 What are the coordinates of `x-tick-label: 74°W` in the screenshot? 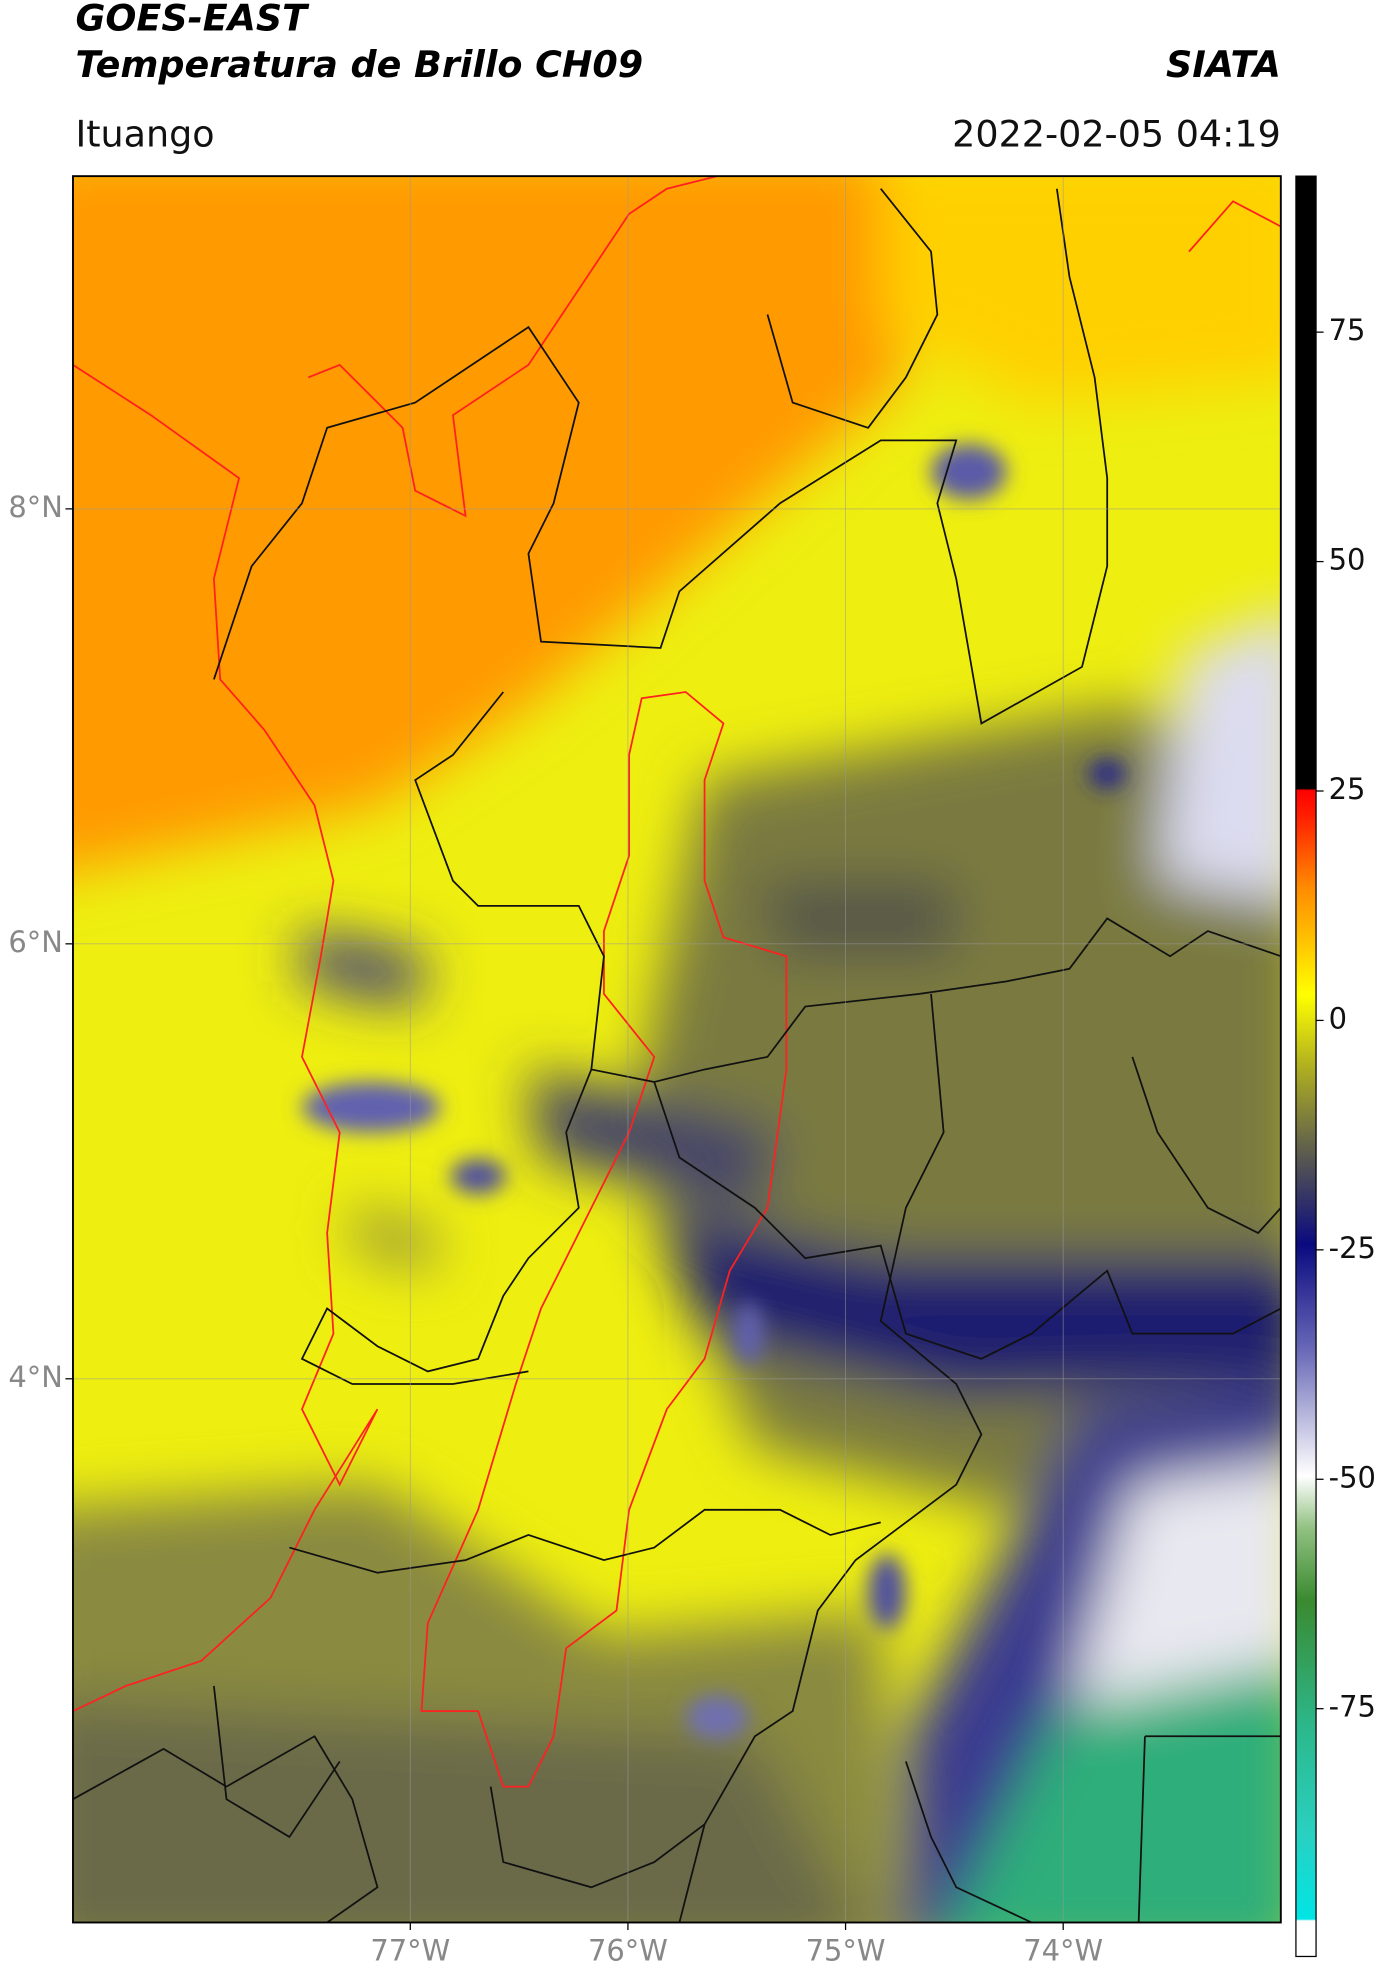 It's located at (1063, 1951).